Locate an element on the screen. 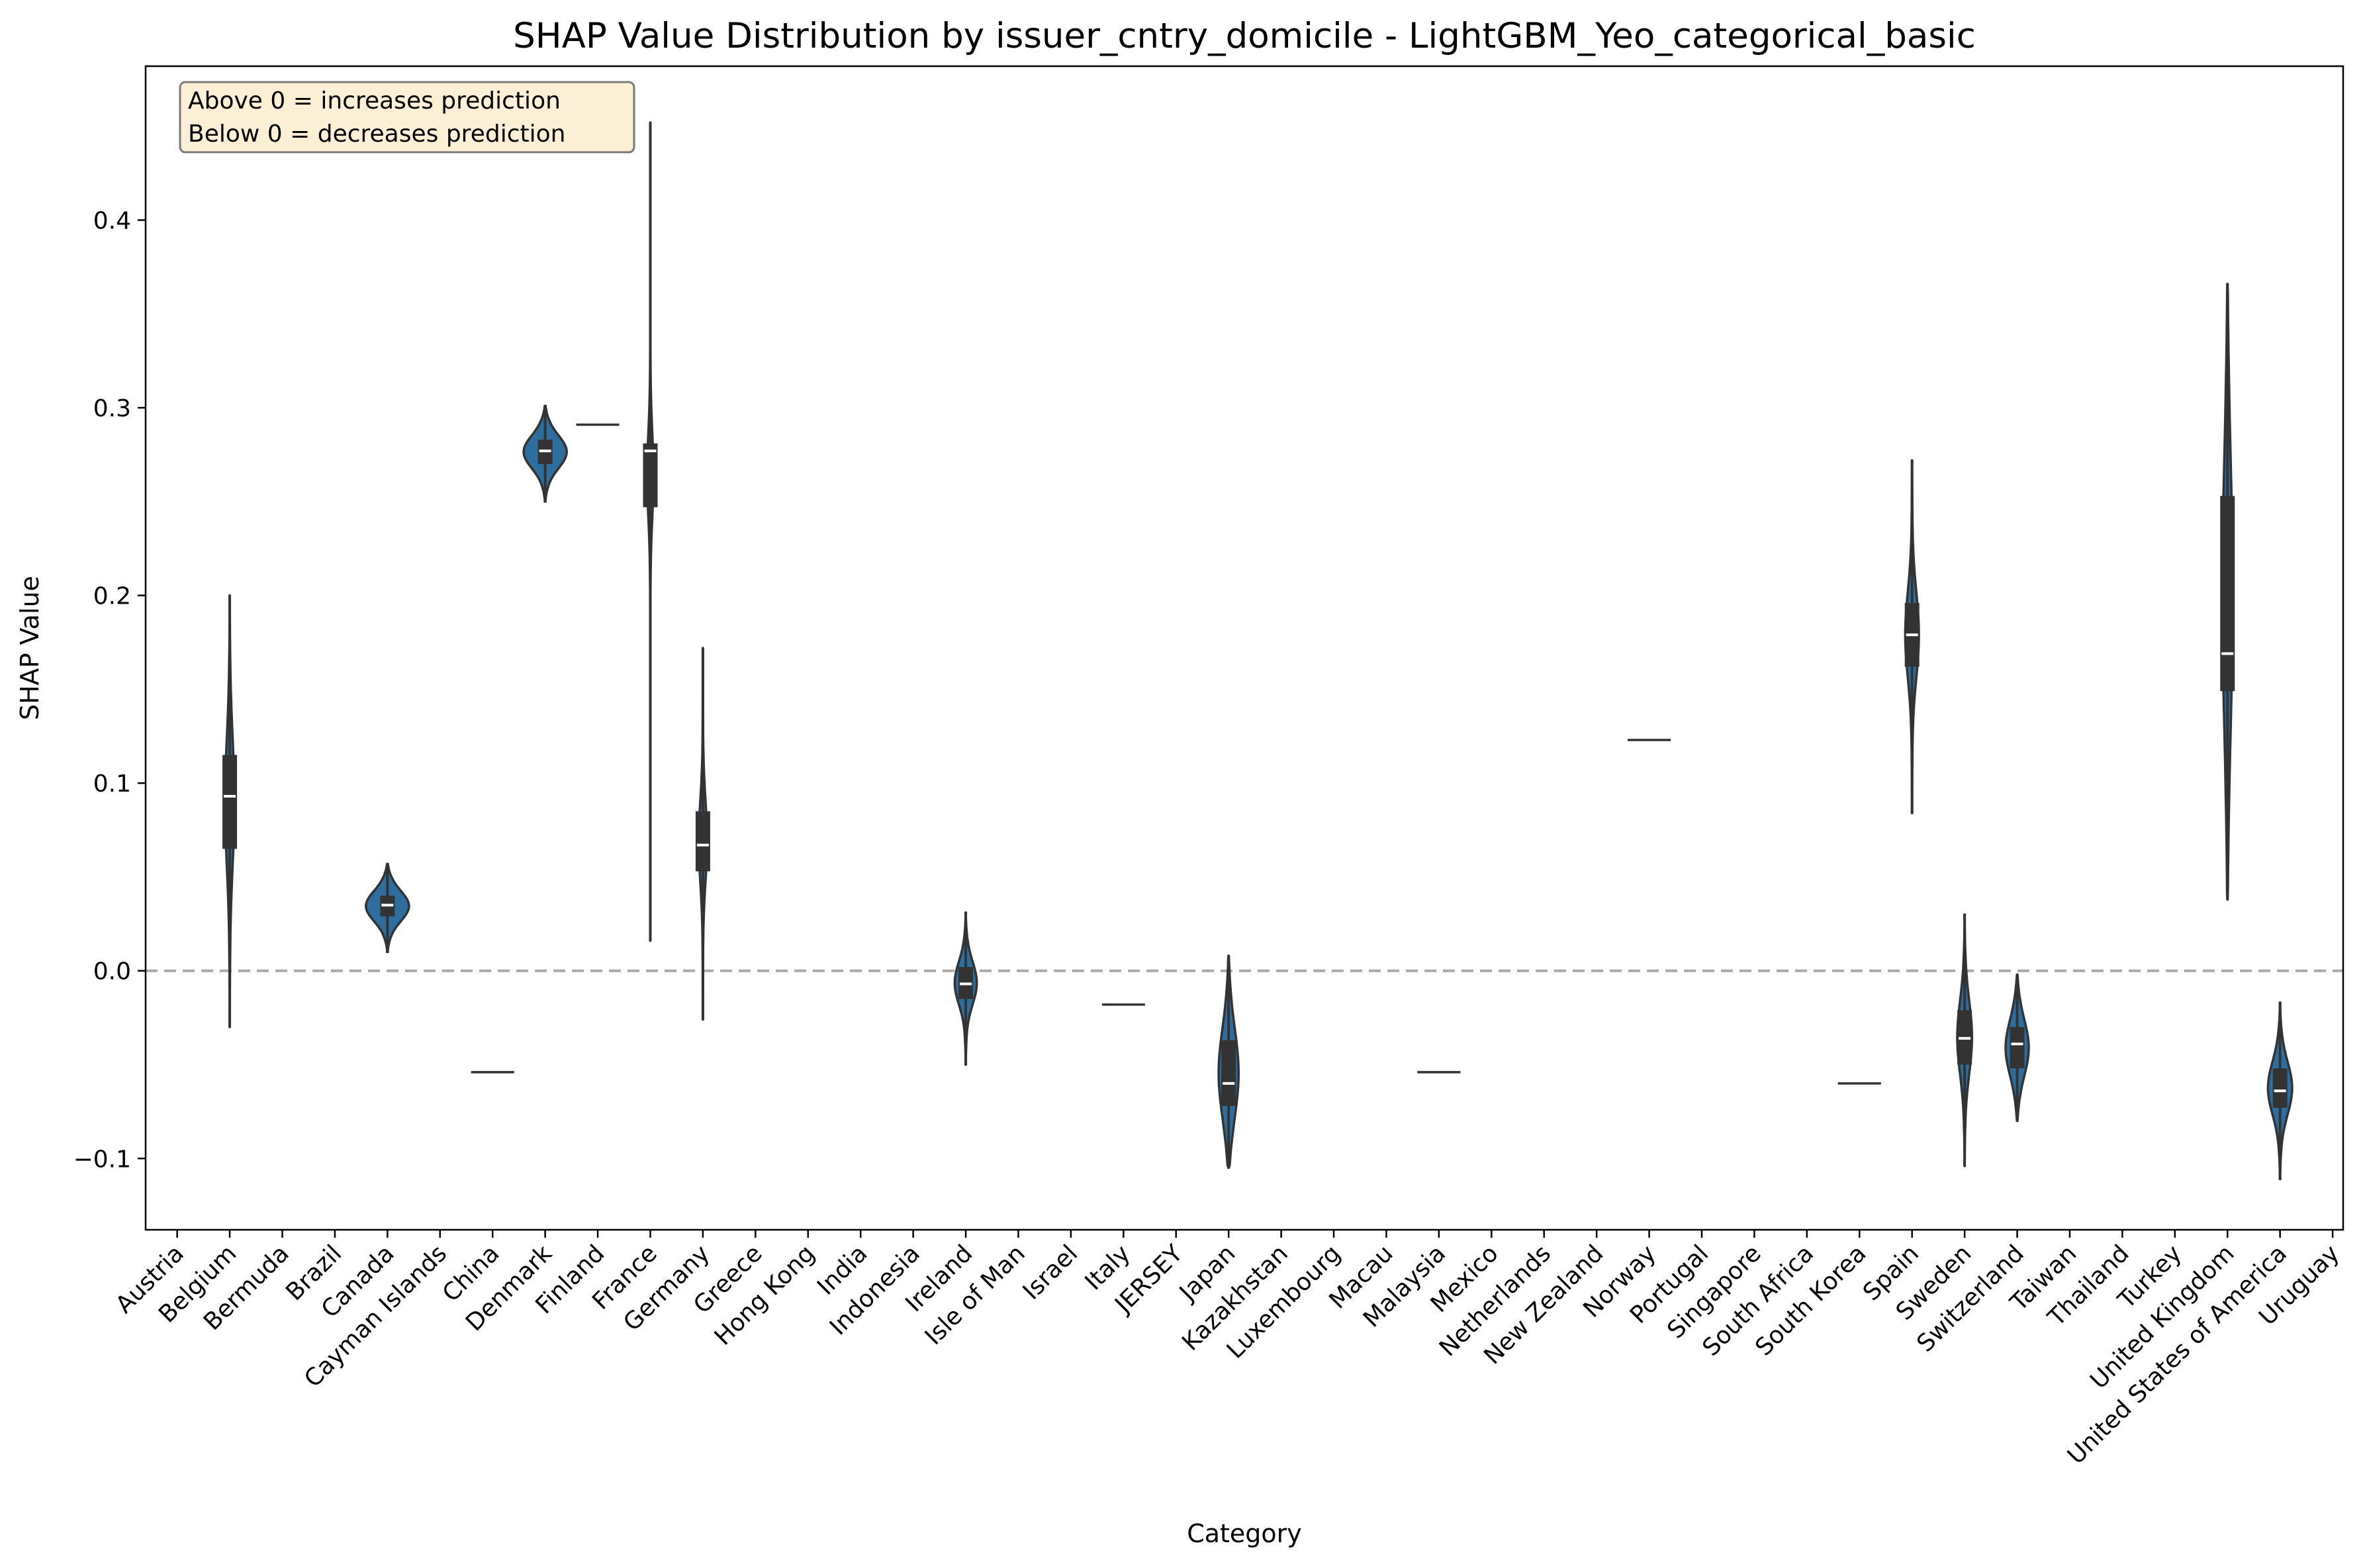  x-axis-label: Category is located at coordinates (1244, 1533).